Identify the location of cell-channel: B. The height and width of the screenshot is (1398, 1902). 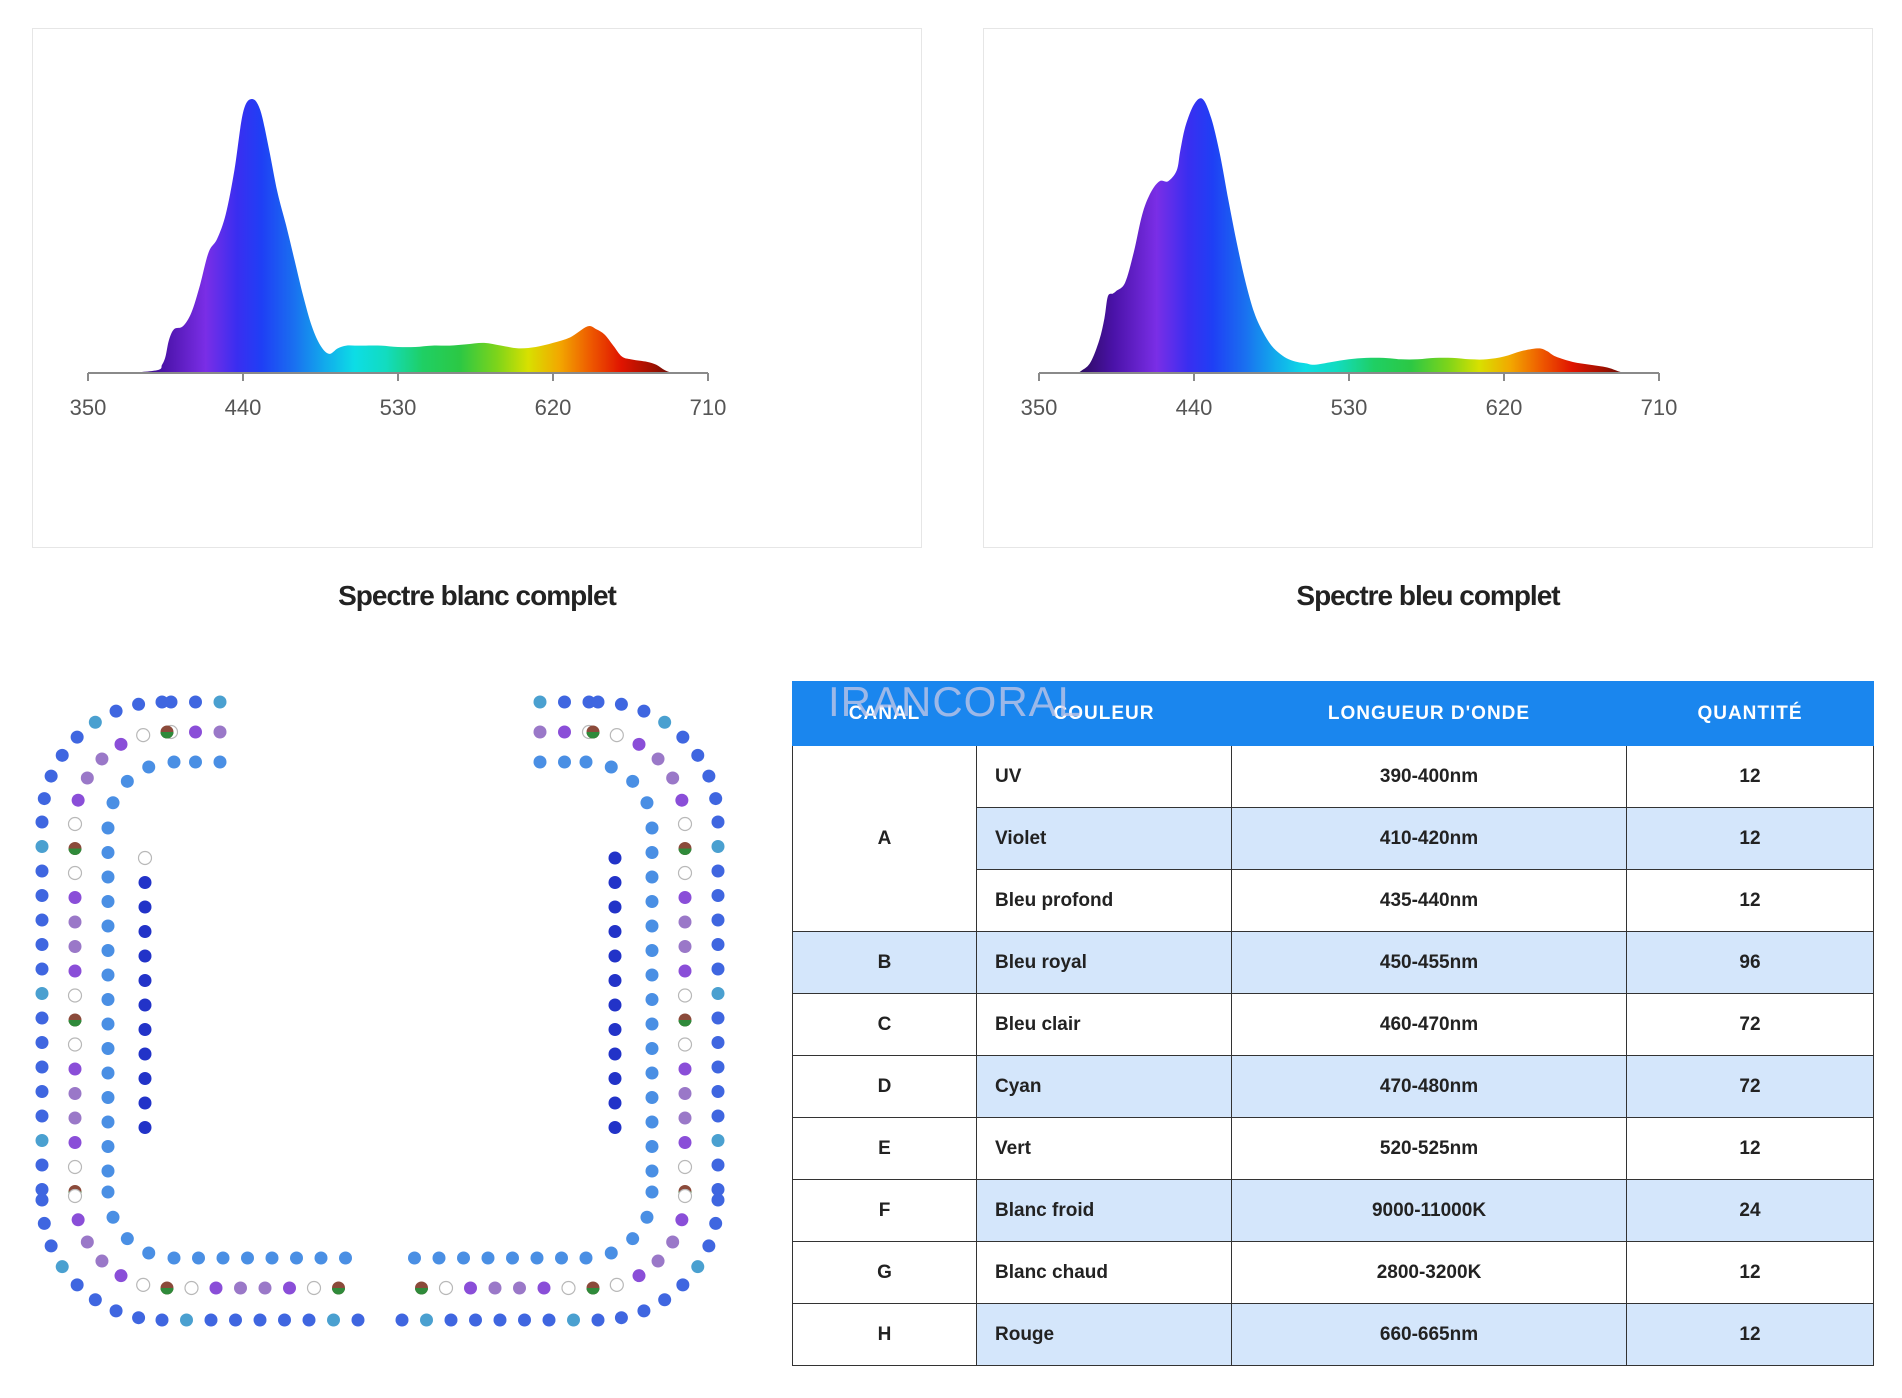
(884, 962).